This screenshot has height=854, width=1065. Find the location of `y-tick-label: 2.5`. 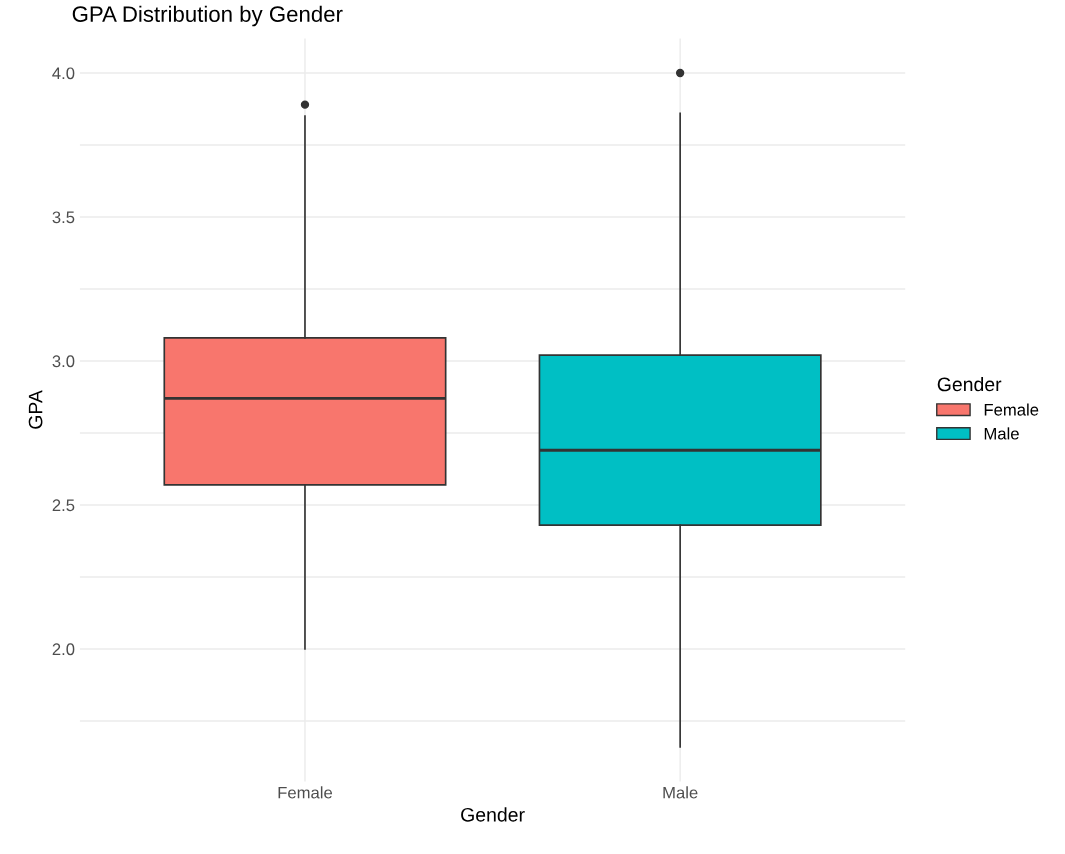

y-tick-label: 2.5 is located at coordinates (63, 505).